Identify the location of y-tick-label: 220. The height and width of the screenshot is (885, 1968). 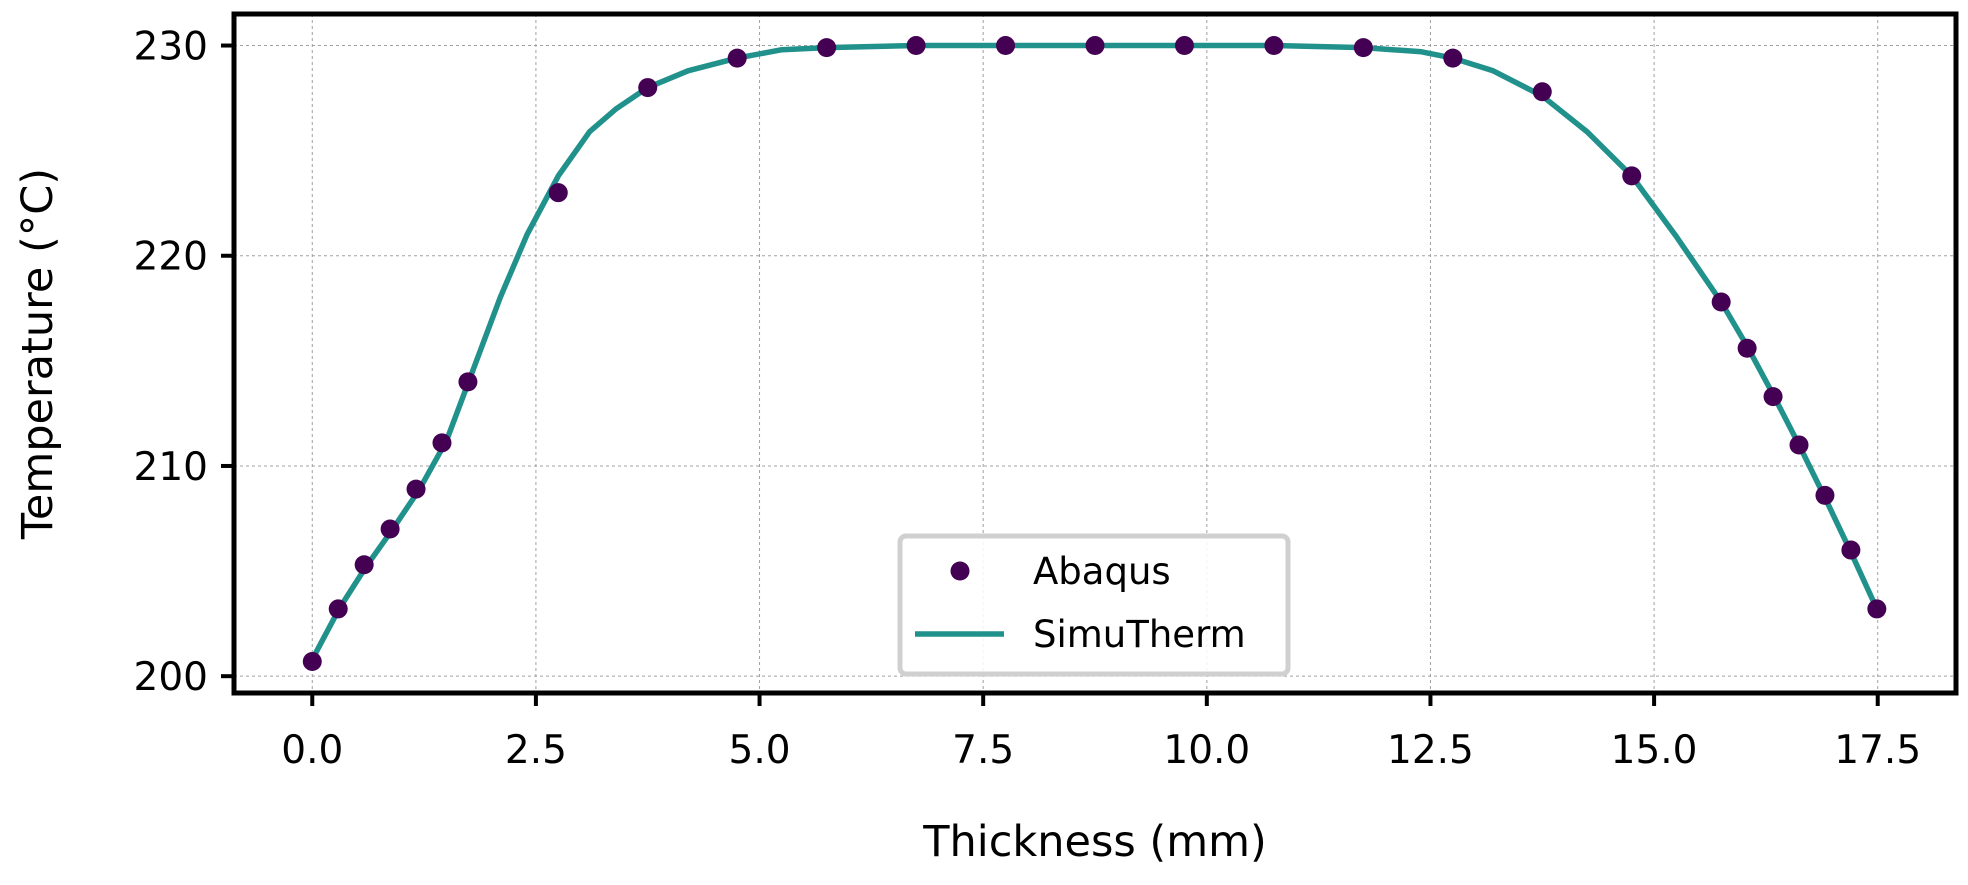
(171, 257).